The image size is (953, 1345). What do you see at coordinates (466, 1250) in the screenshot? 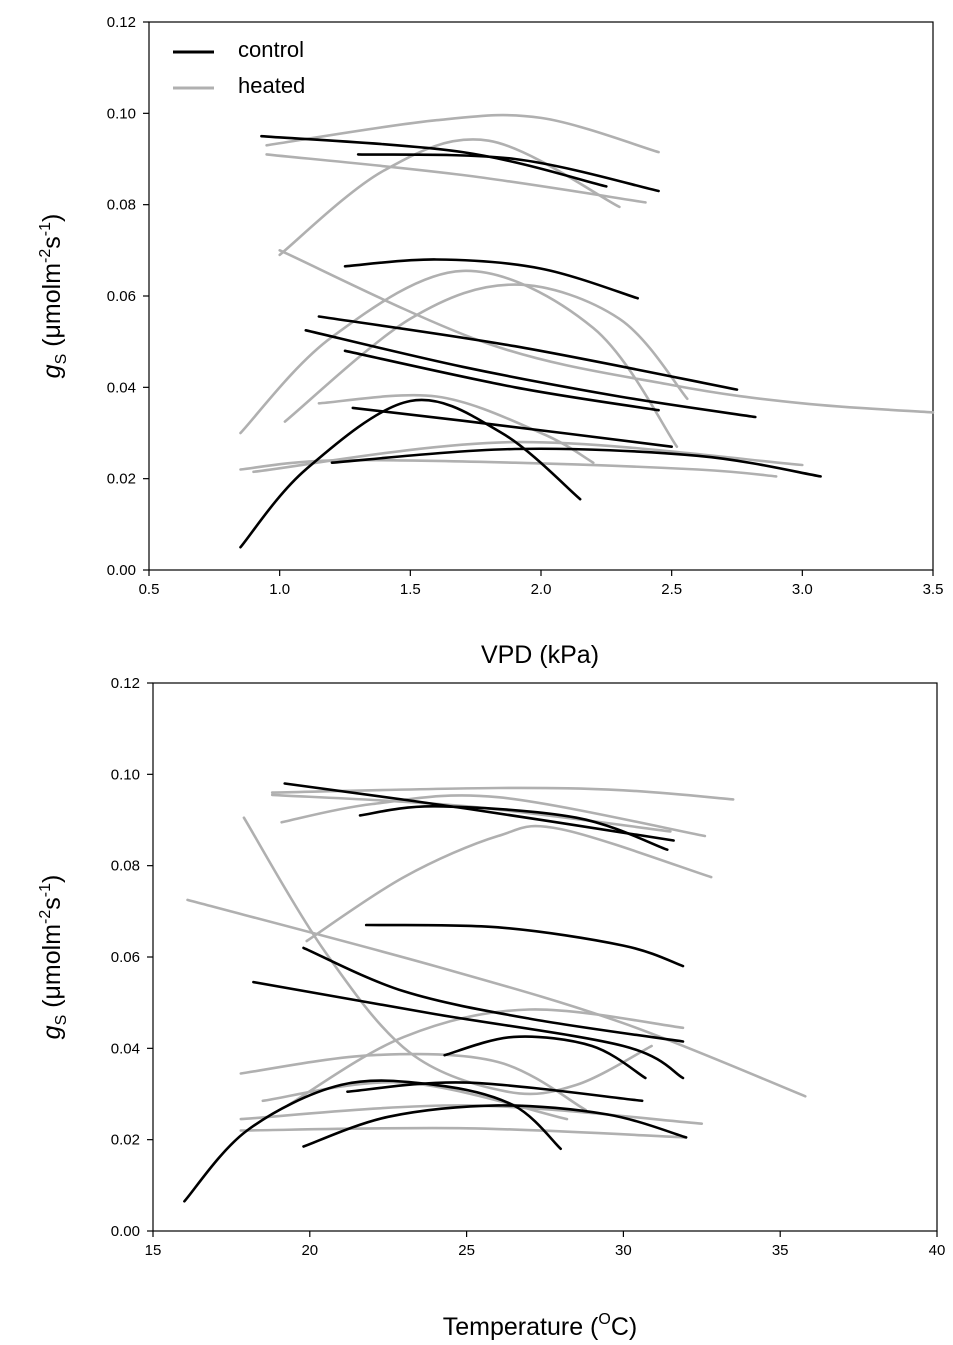
I see `x-tick-label: 25` at bounding box center [466, 1250].